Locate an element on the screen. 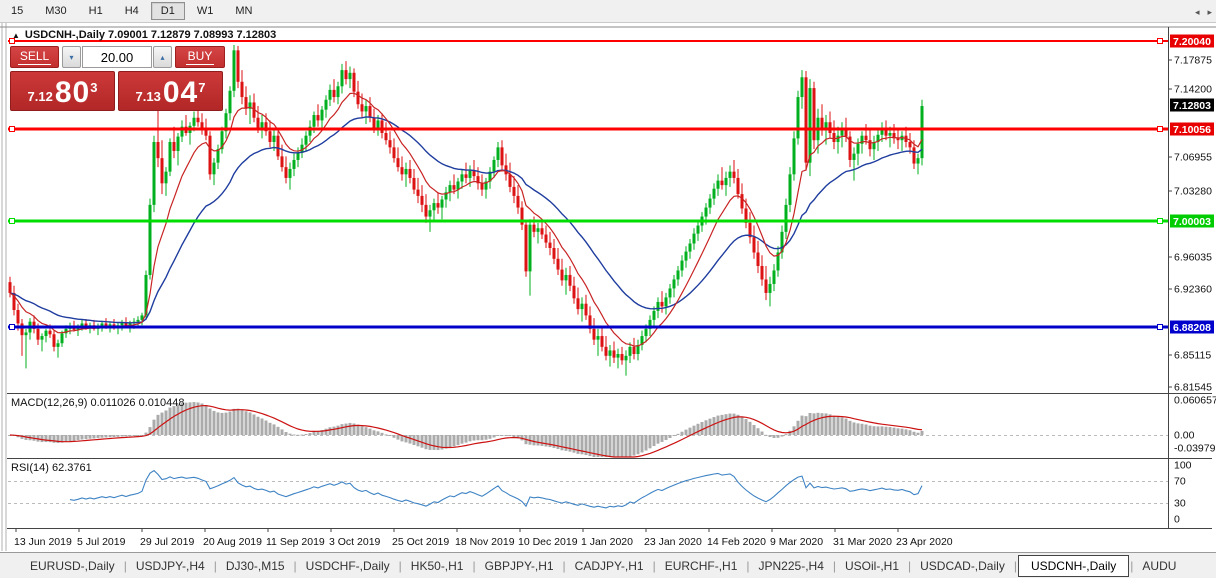 This screenshot has height=578, width=1216. buy-price-prefix: 7.13 is located at coordinates (148, 96).